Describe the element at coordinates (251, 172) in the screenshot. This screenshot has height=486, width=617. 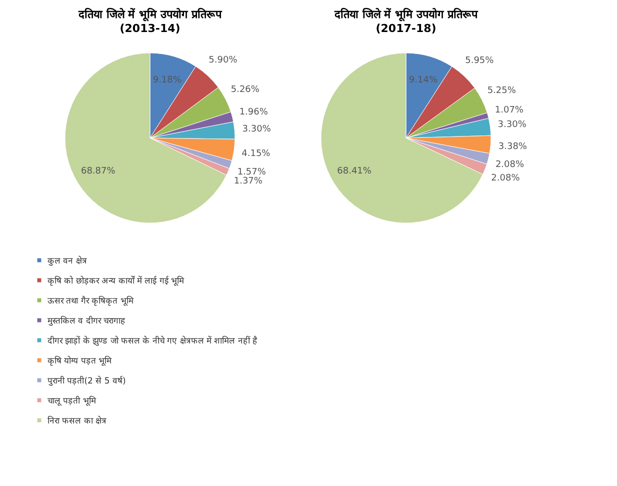
I see `data-label: 1.57%` at that location.